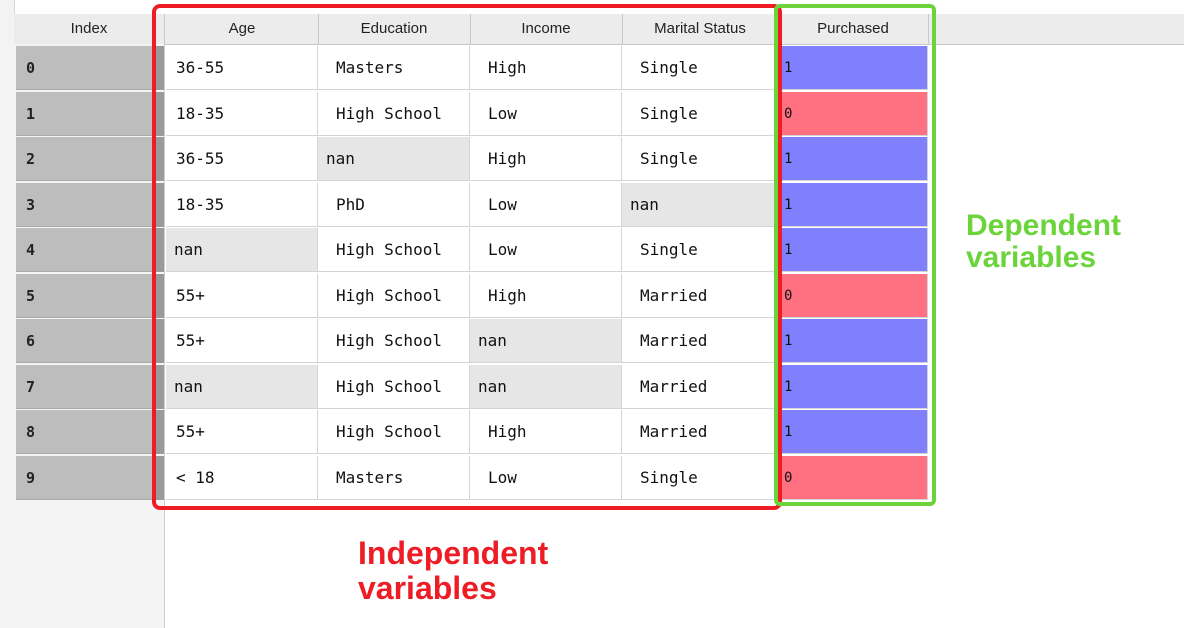  What do you see at coordinates (85, 159) in the screenshot?
I see `row-index-cell: 2` at bounding box center [85, 159].